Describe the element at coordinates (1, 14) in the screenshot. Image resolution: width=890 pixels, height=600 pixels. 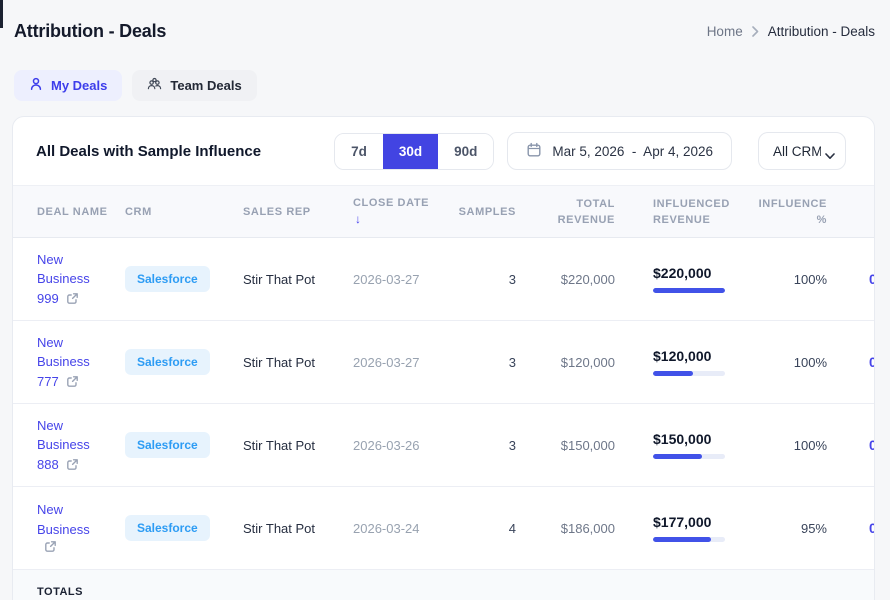
I see `window-edge-artifact` at that location.